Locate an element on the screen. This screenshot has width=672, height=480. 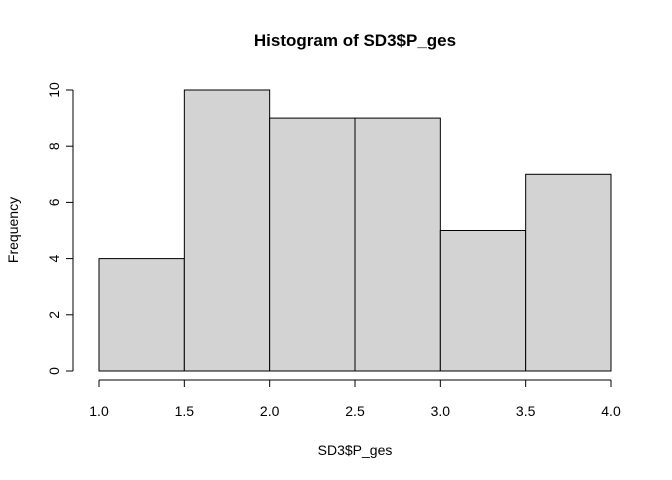
y-tick-label: 0 is located at coordinates (54, 371).